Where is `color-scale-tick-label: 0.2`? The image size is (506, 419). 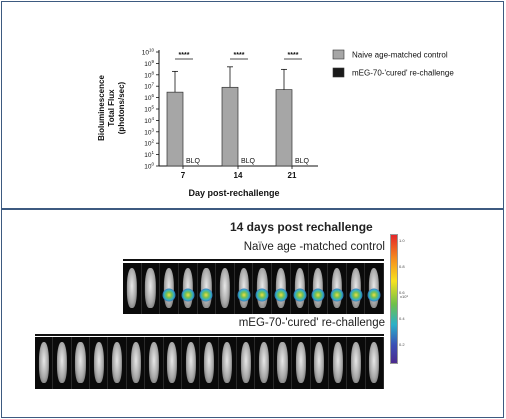 color-scale-tick-label: 0.2 is located at coordinates (402, 344).